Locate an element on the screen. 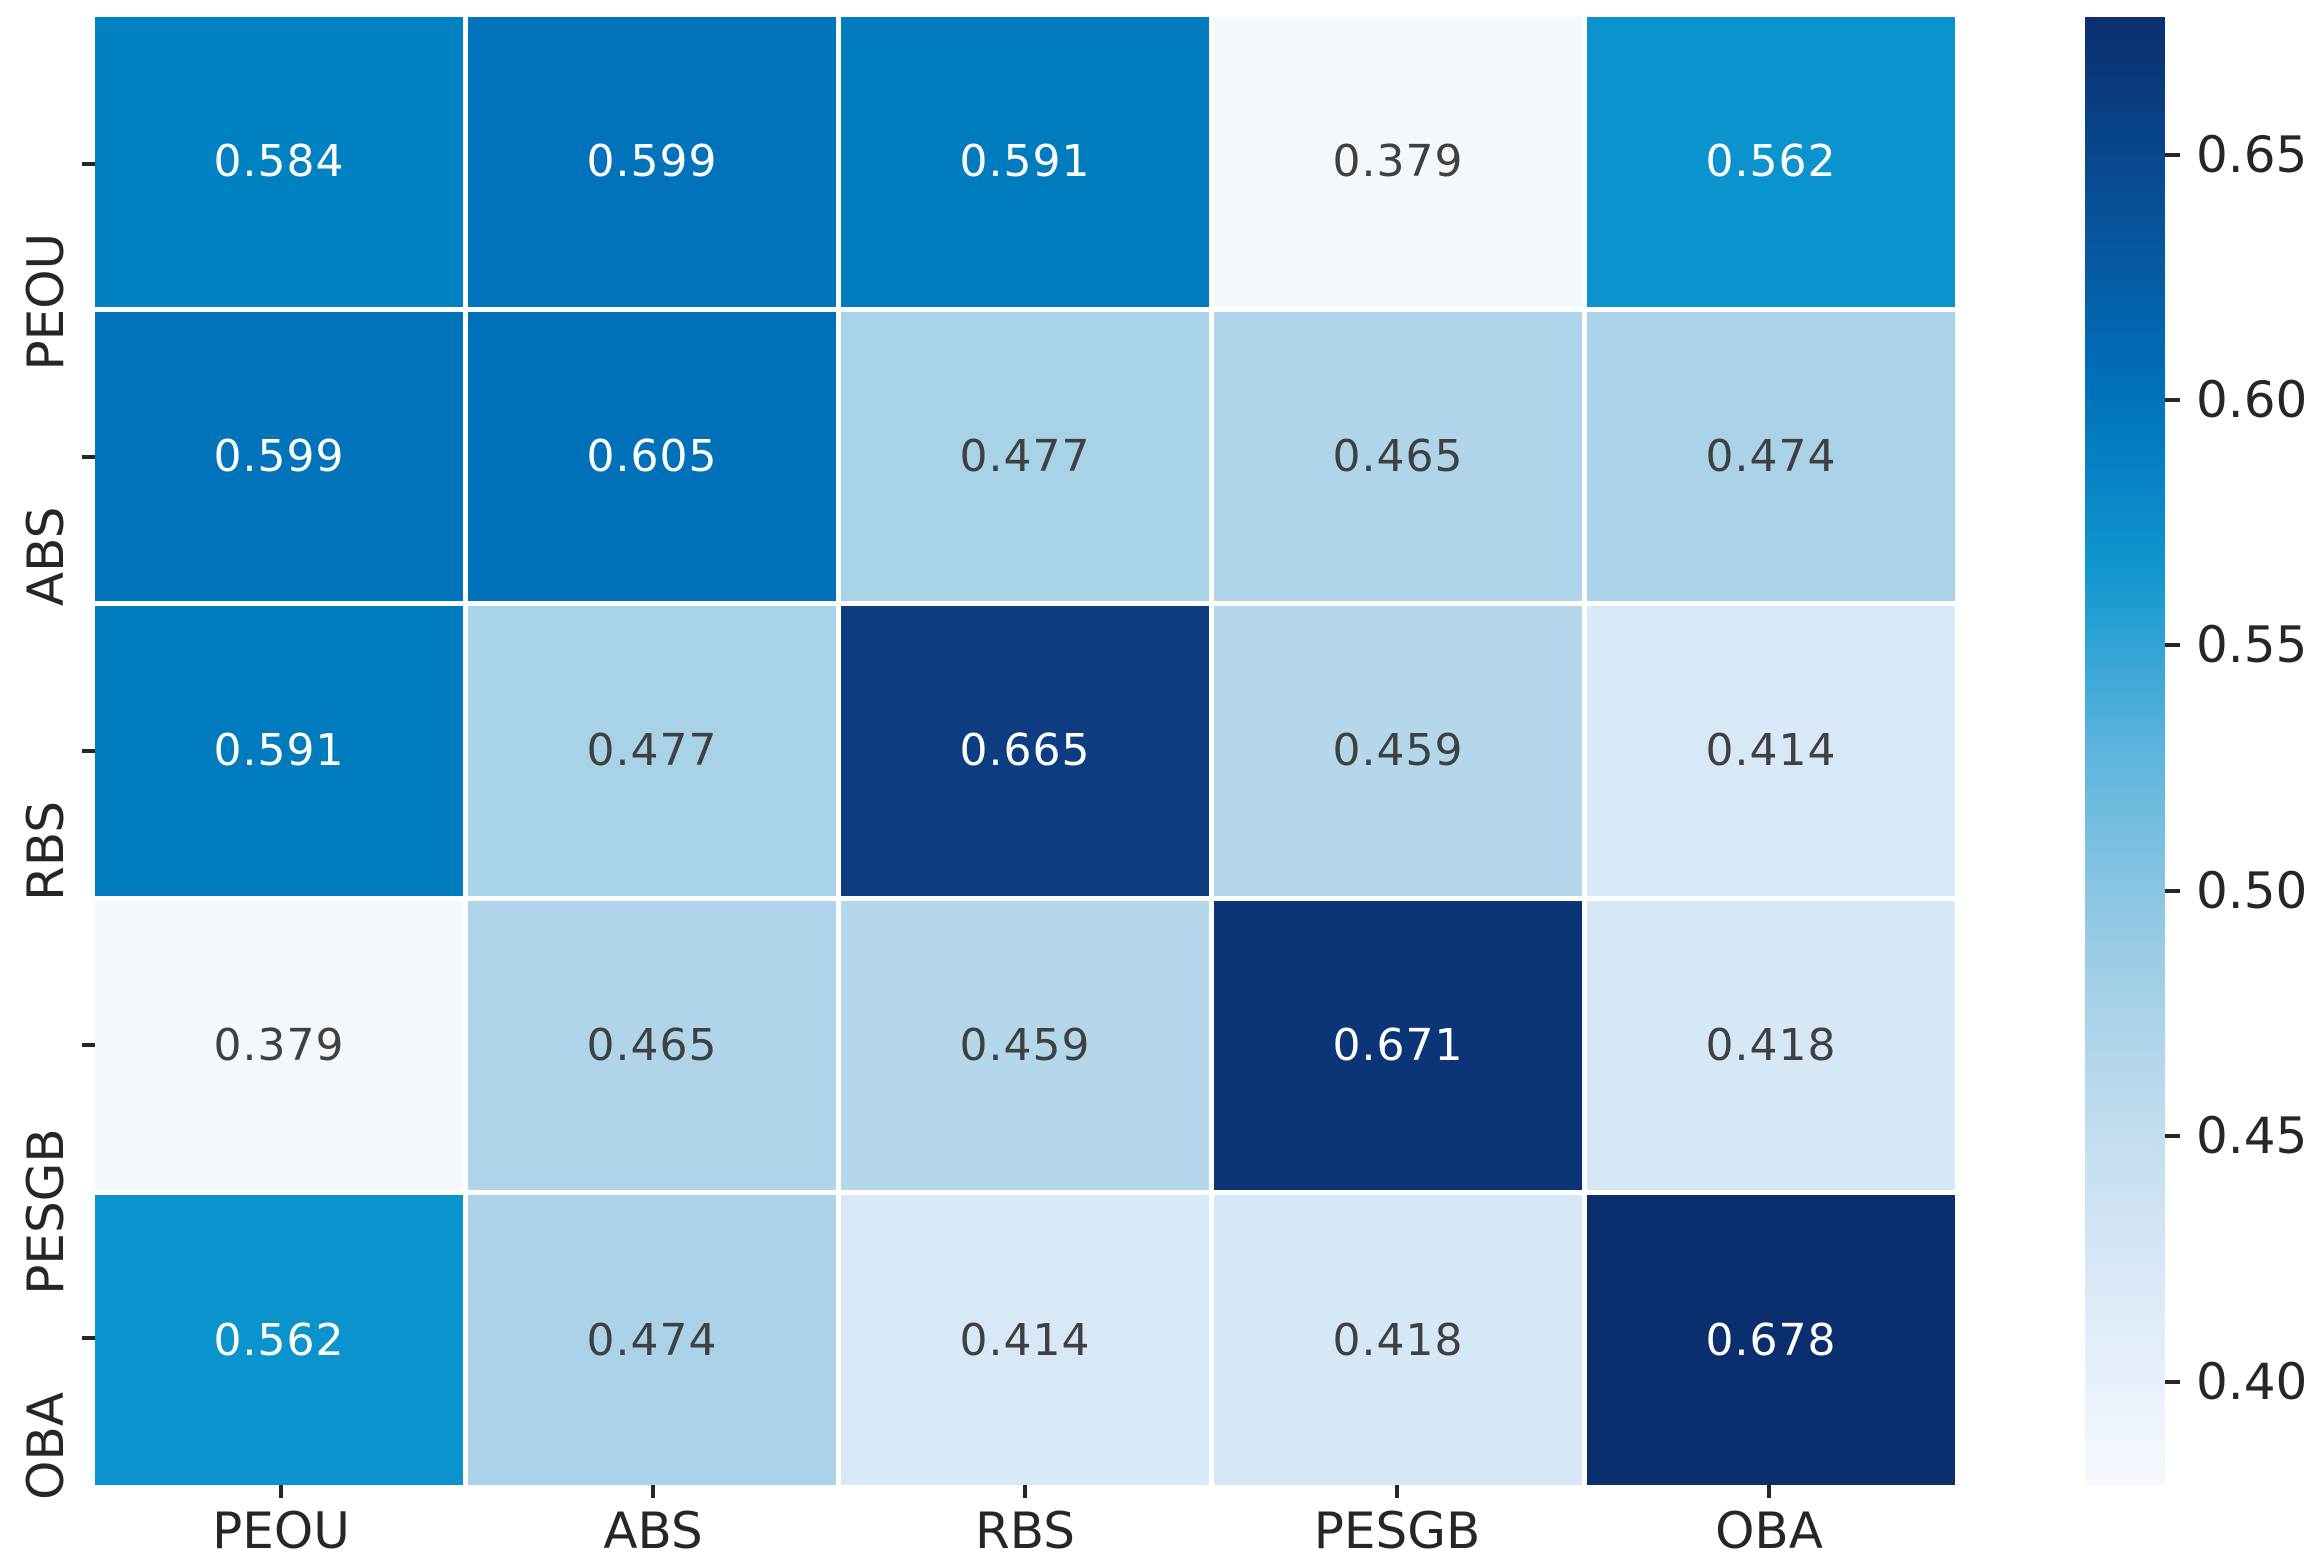 This screenshot has width=2324, height=1564. x-tick-label-OBA: OBA is located at coordinates (1769, 1531).